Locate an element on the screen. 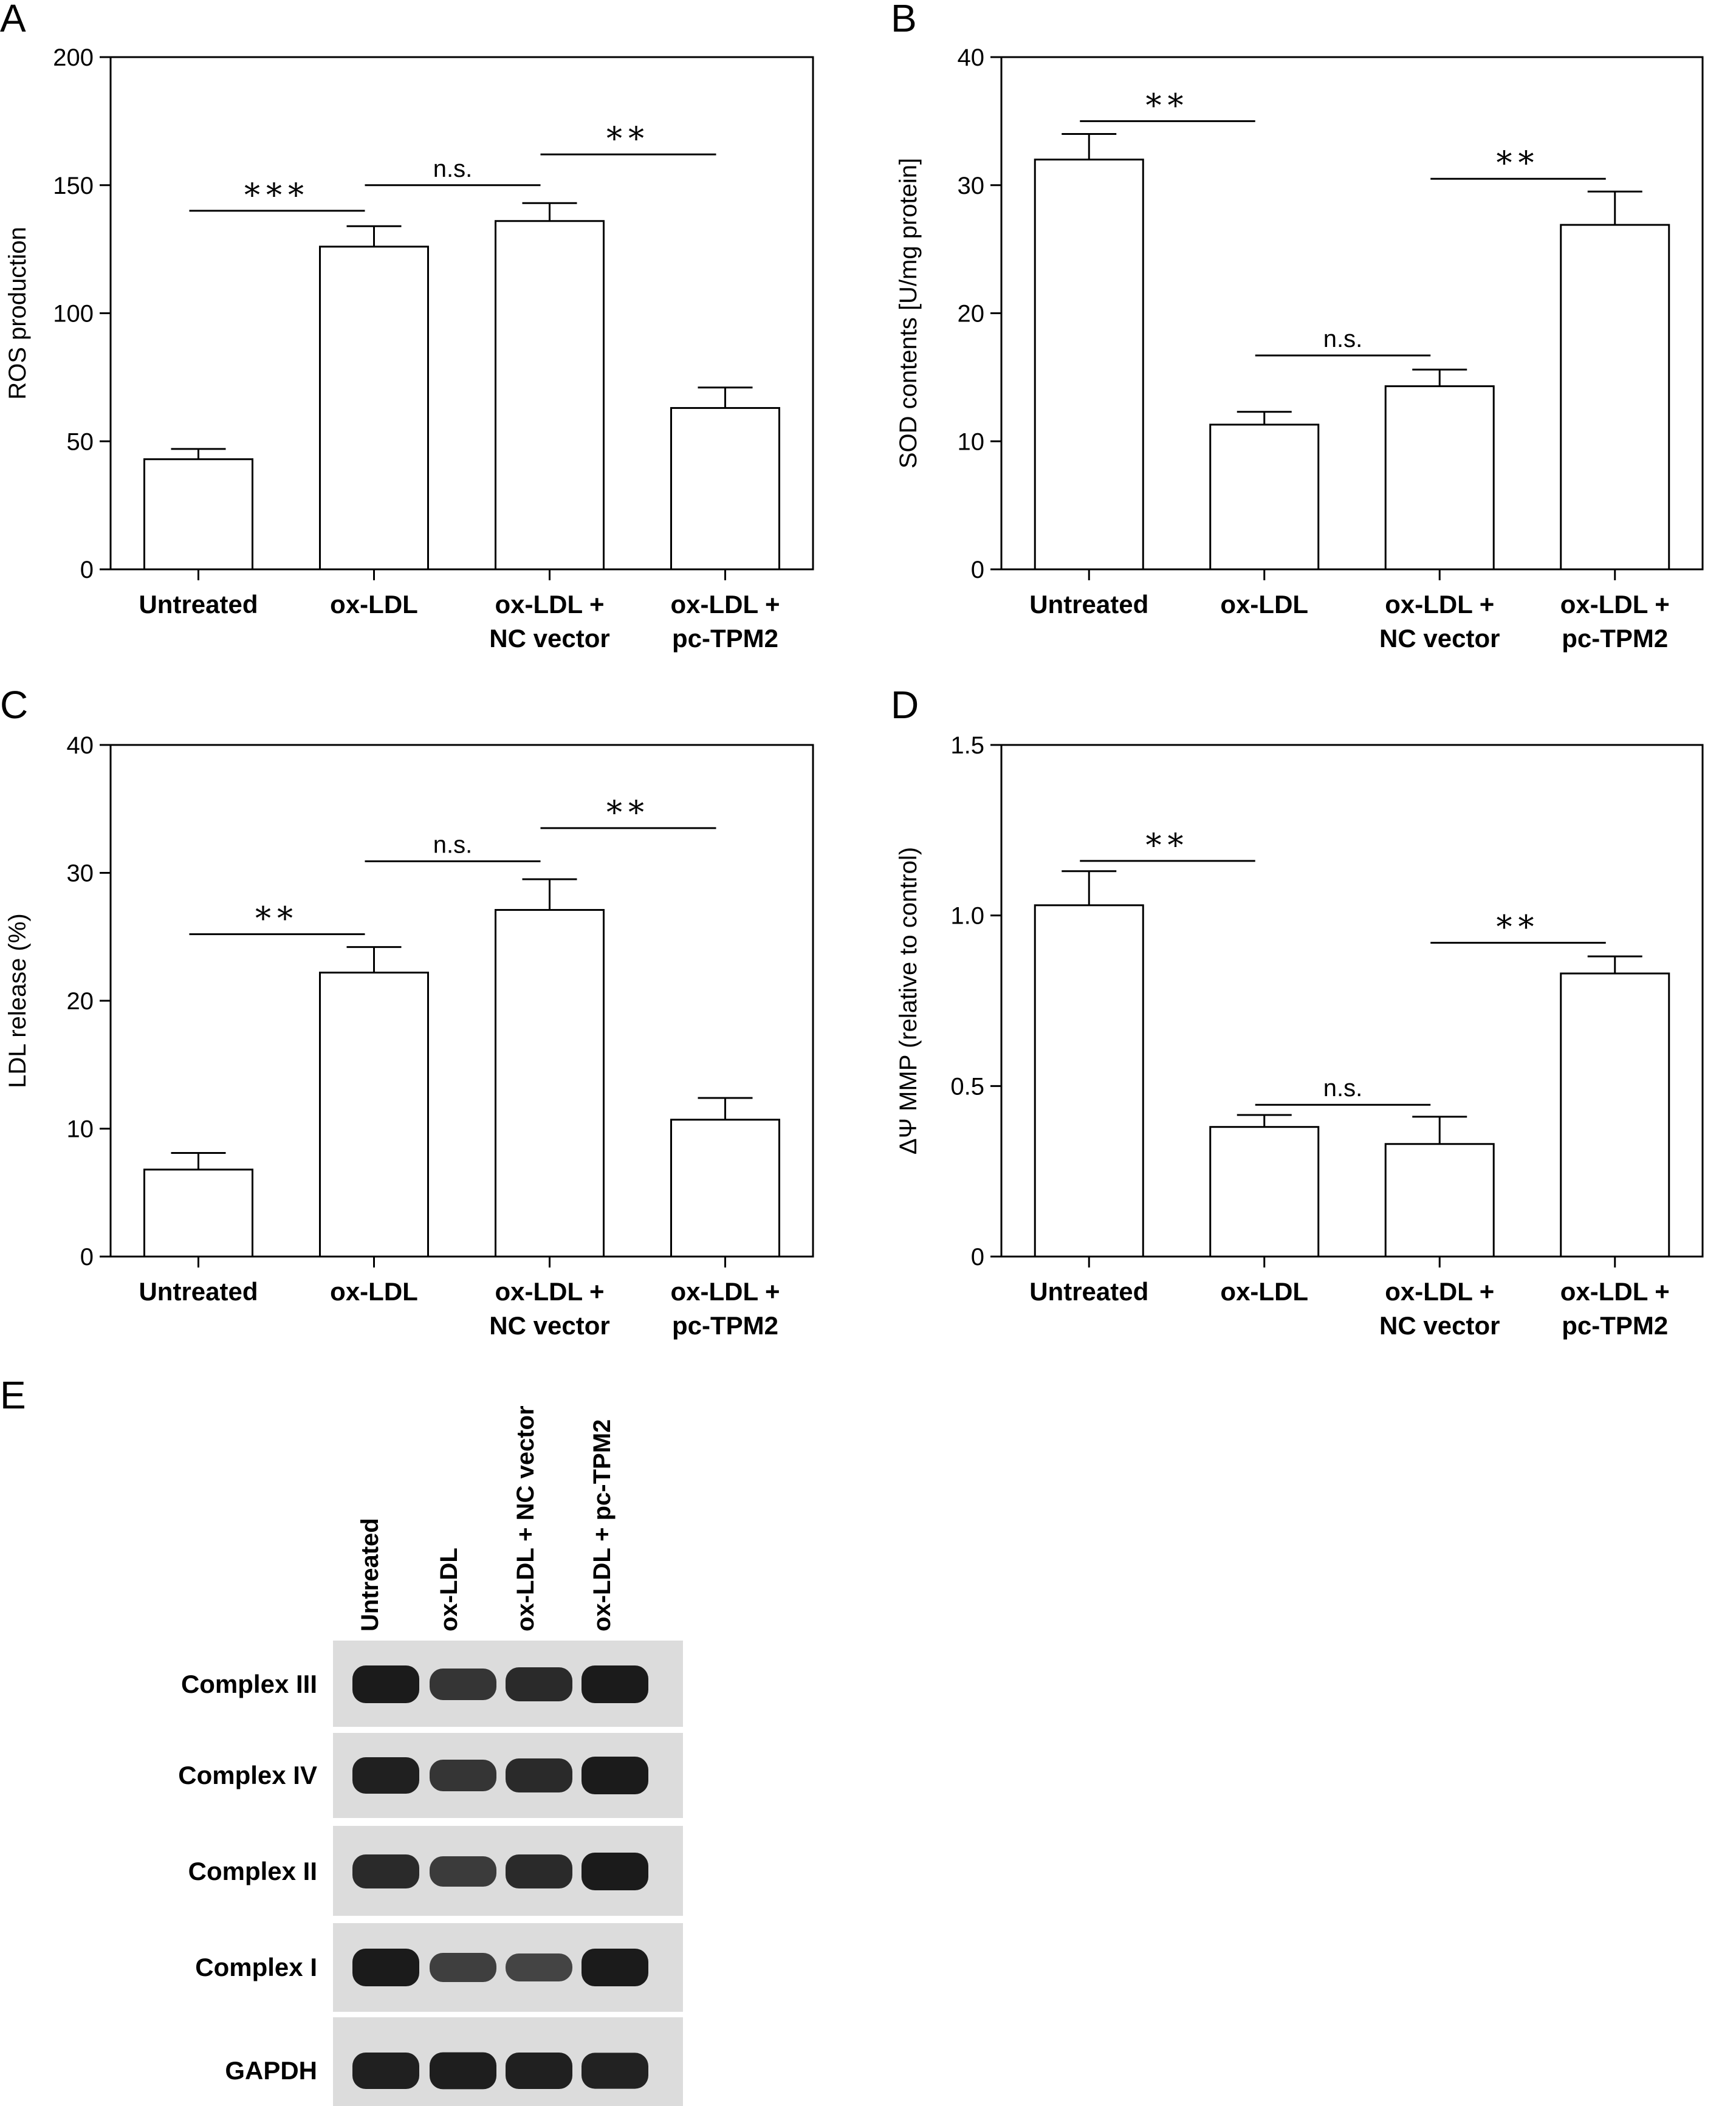  blot-lane-label: ox-LDL + pc-TPM2 is located at coordinates (603, 1525).